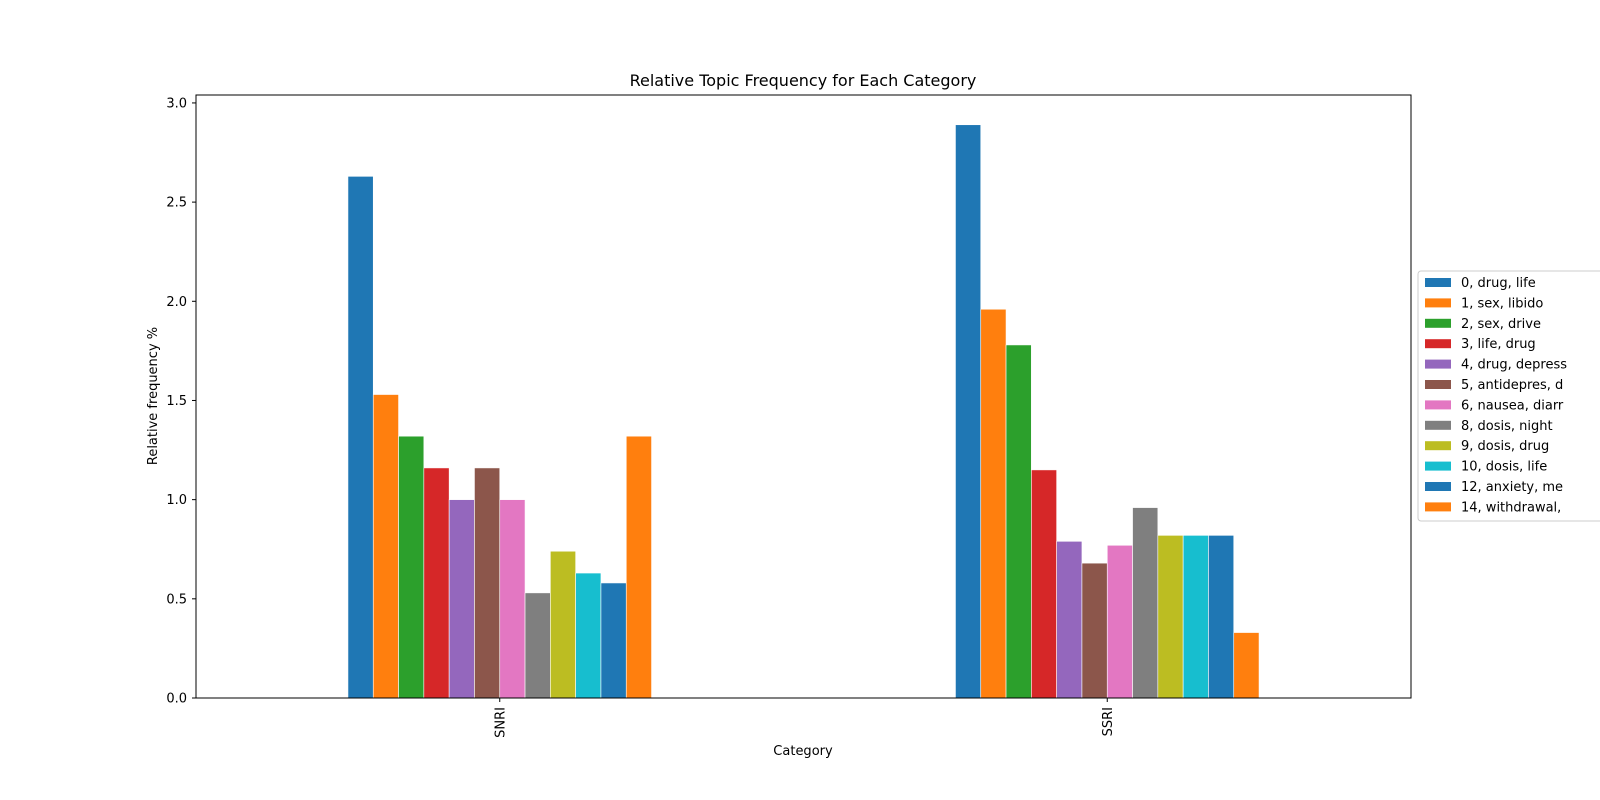 This screenshot has height=800, width=1600. What do you see at coordinates (176, 103) in the screenshot?
I see `y-tick-label: 3.0` at bounding box center [176, 103].